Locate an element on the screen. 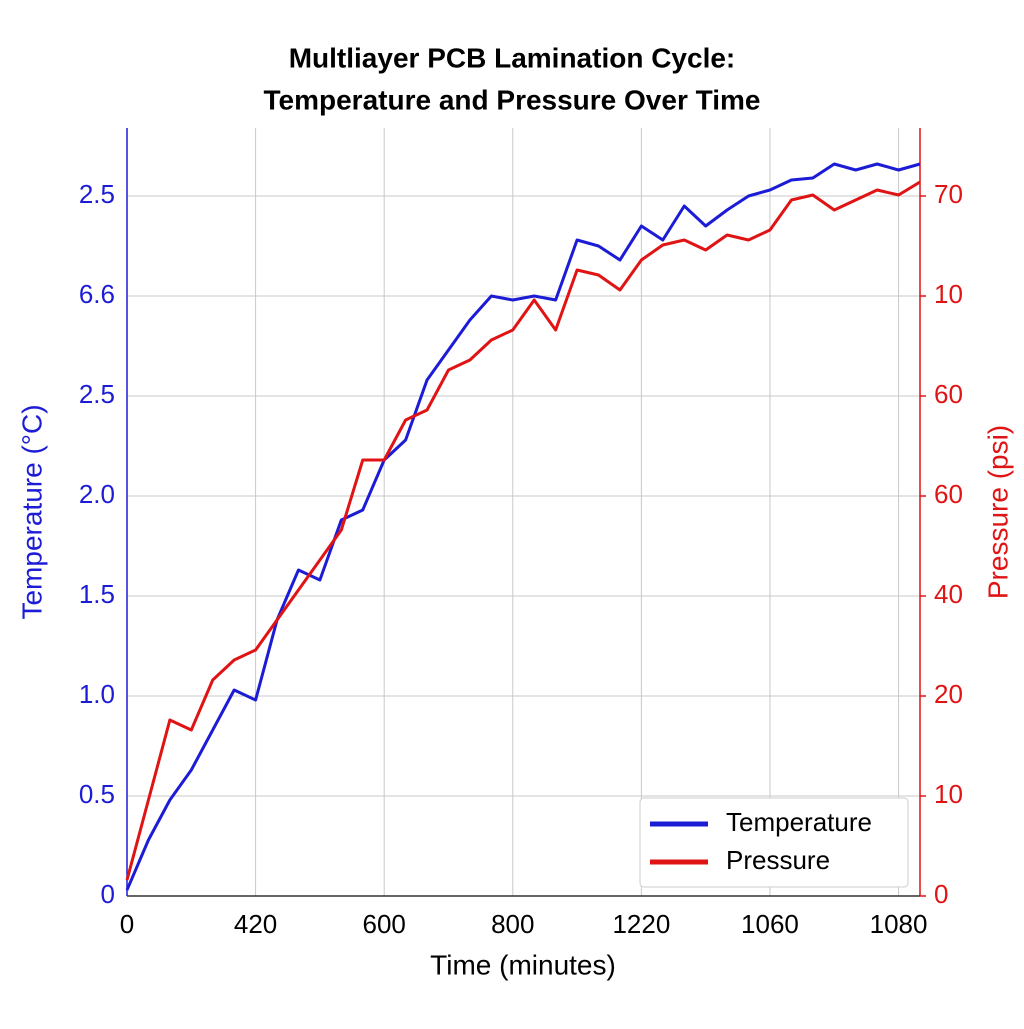 The width and height of the screenshot is (1024, 1029). x-tick-label: 600 is located at coordinates (383, 924).